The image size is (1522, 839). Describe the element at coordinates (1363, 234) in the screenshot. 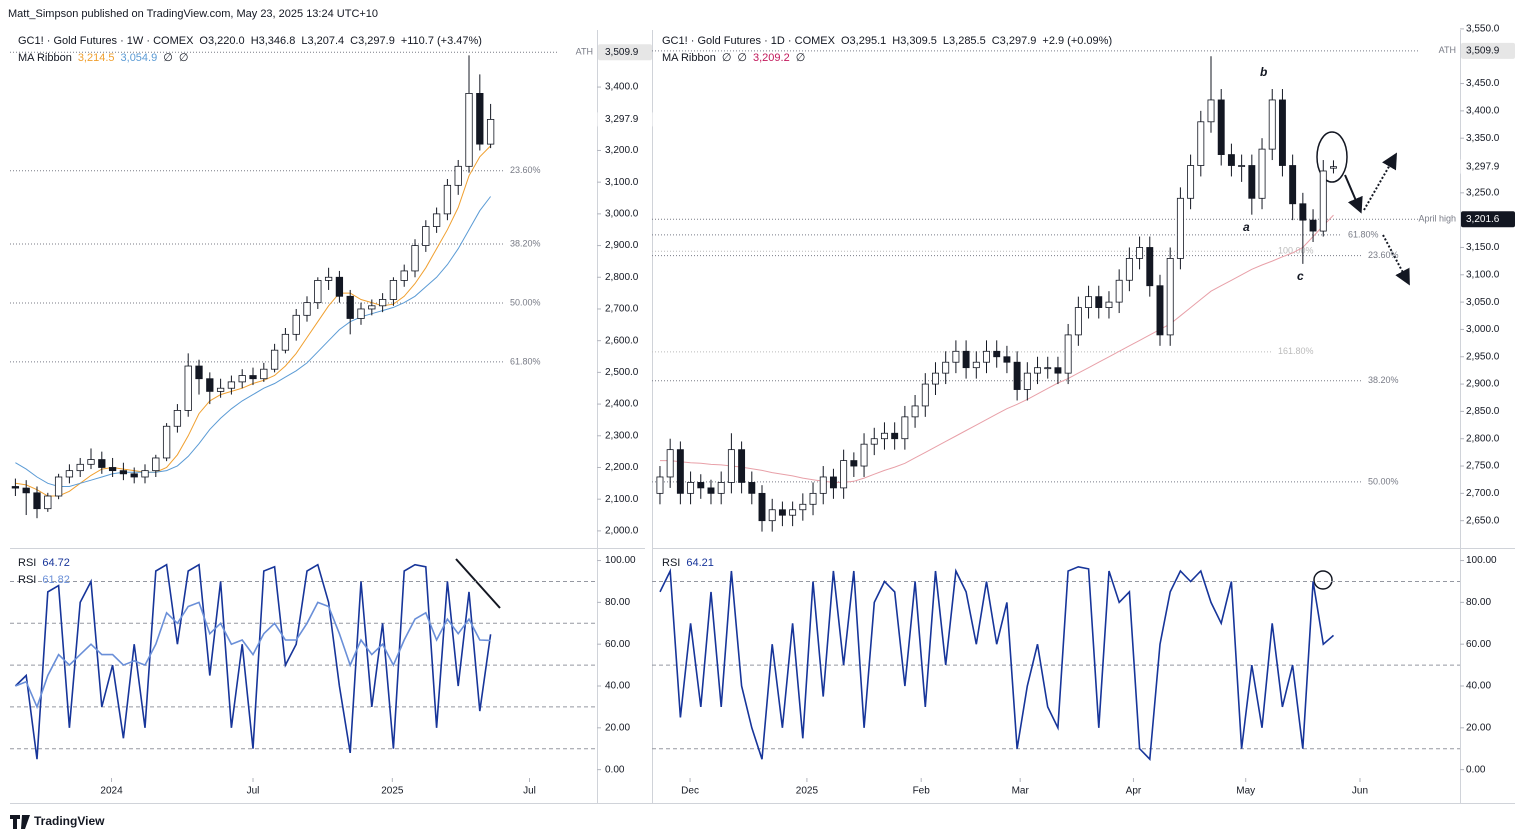

I see `level-label: 61.80%` at that location.